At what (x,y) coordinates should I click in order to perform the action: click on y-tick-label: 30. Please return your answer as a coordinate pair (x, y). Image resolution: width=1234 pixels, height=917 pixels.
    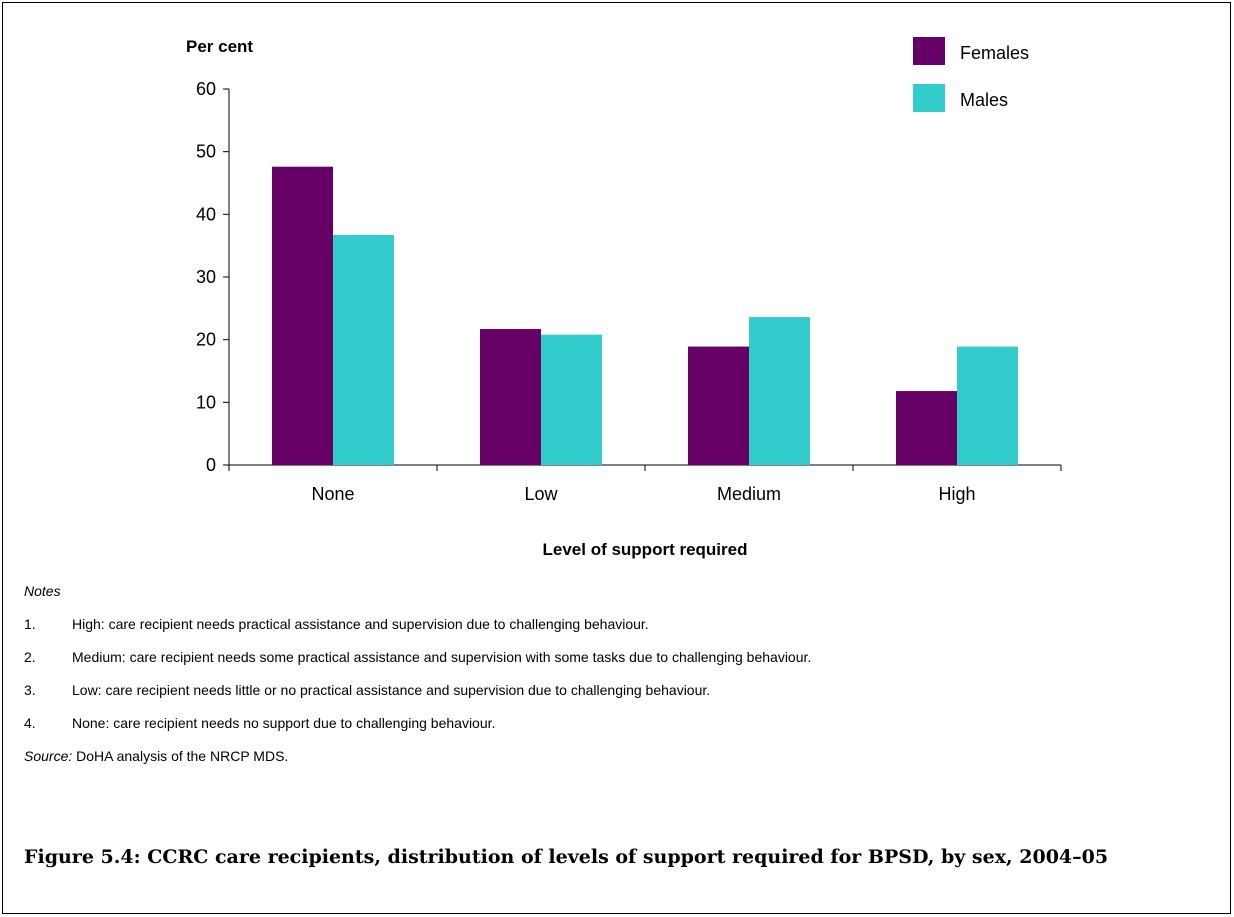
    Looking at the image, I should click on (206, 277).